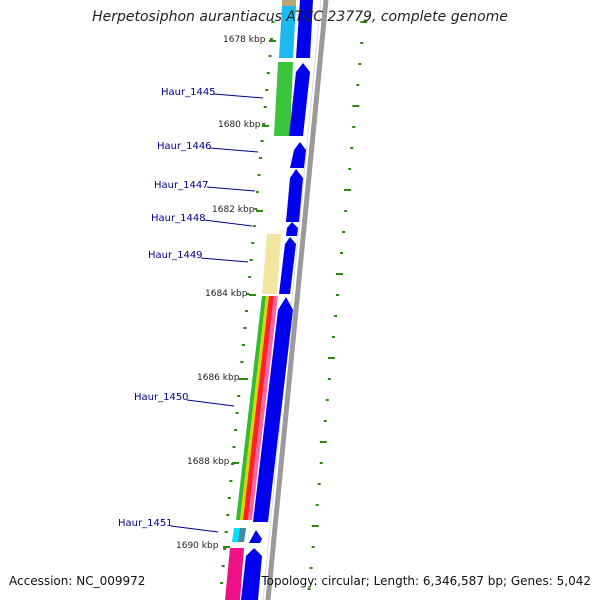  I want to click on accession-text: Accession: NC_009972, so click(77, 581).